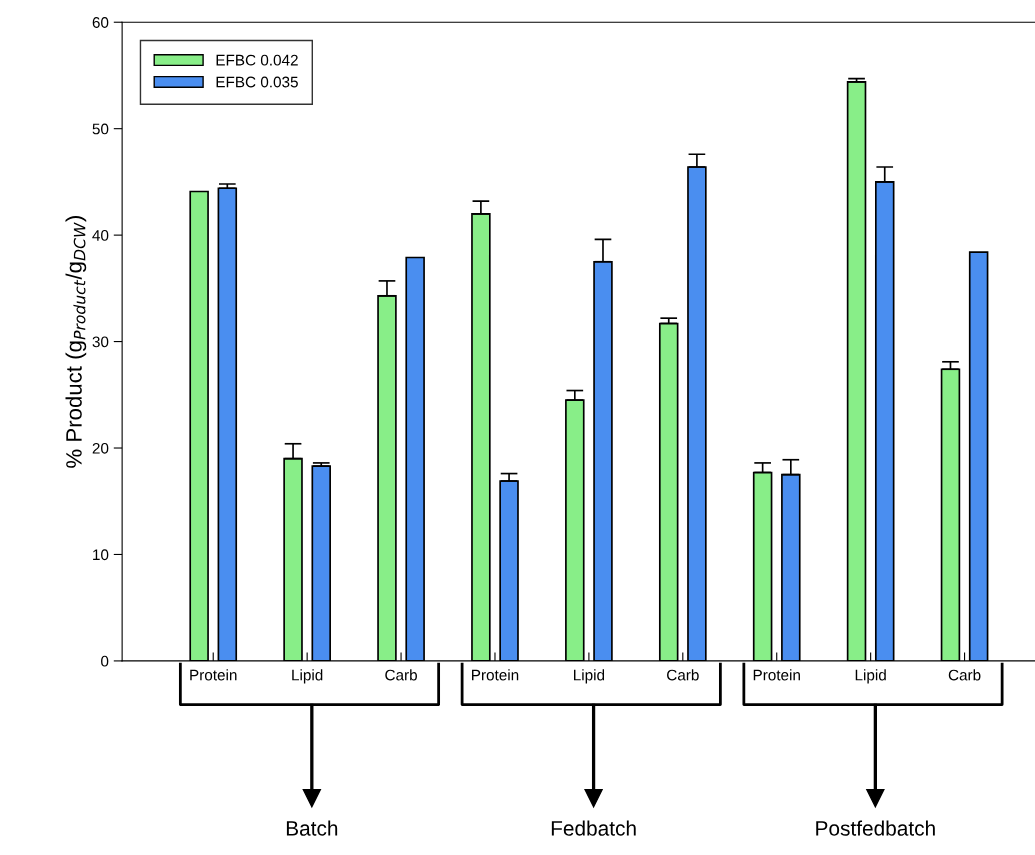 This screenshot has height=855, width=1035. What do you see at coordinates (100, 129) in the screenshot?
I see `y-tick-label: 50` at bounding box center [100, 129].